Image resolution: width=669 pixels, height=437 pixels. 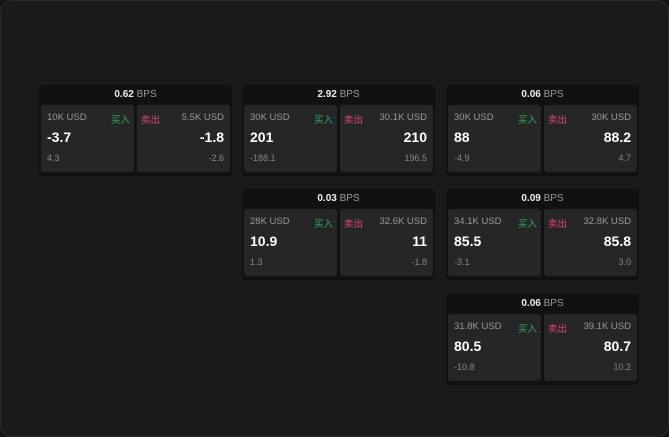 I want to click on sell-price: 85.8, so click(x=617, y=241).